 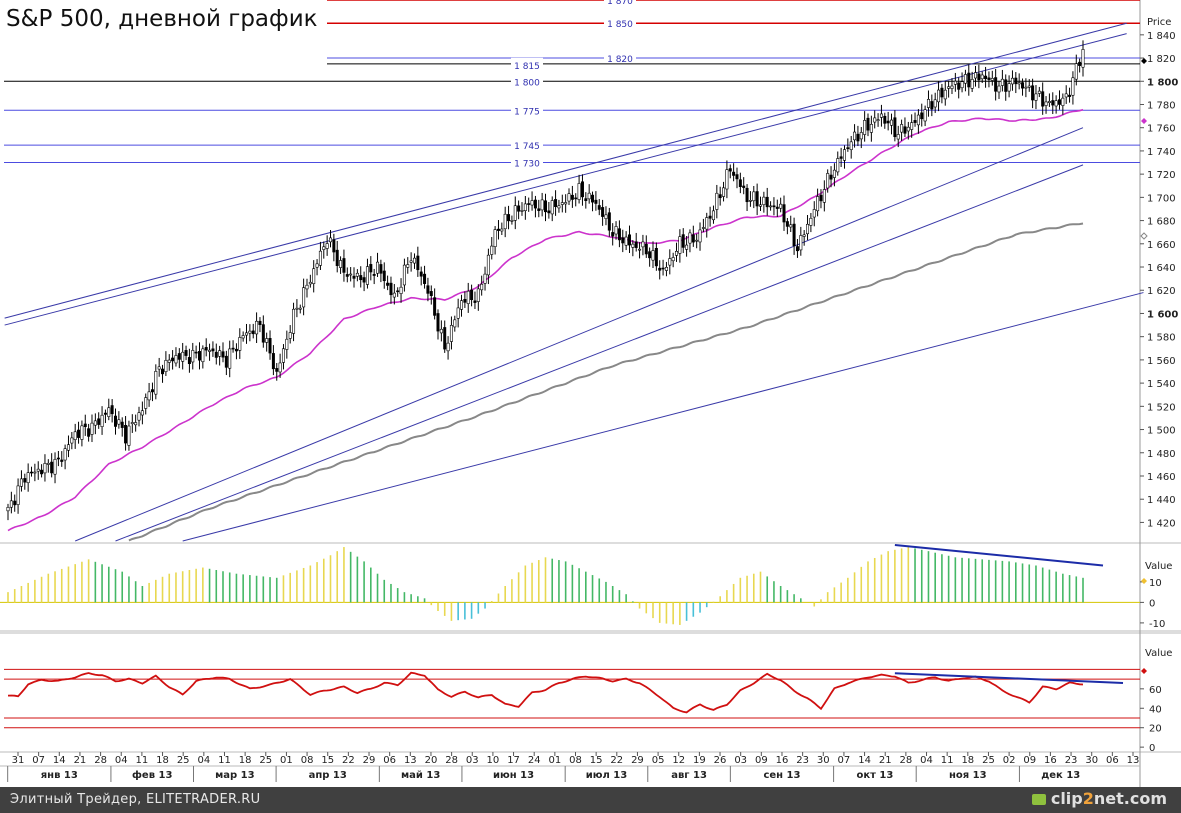 I want to click on price-tick-label: 1 700, so click(x=1161, y=198).